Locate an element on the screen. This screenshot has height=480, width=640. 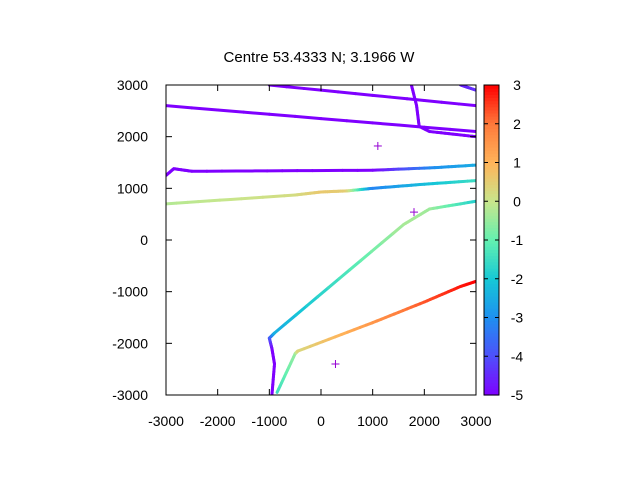
chart-title: Centre 53.4333 N; 3.1966 W is located at coordinates (320, 57).